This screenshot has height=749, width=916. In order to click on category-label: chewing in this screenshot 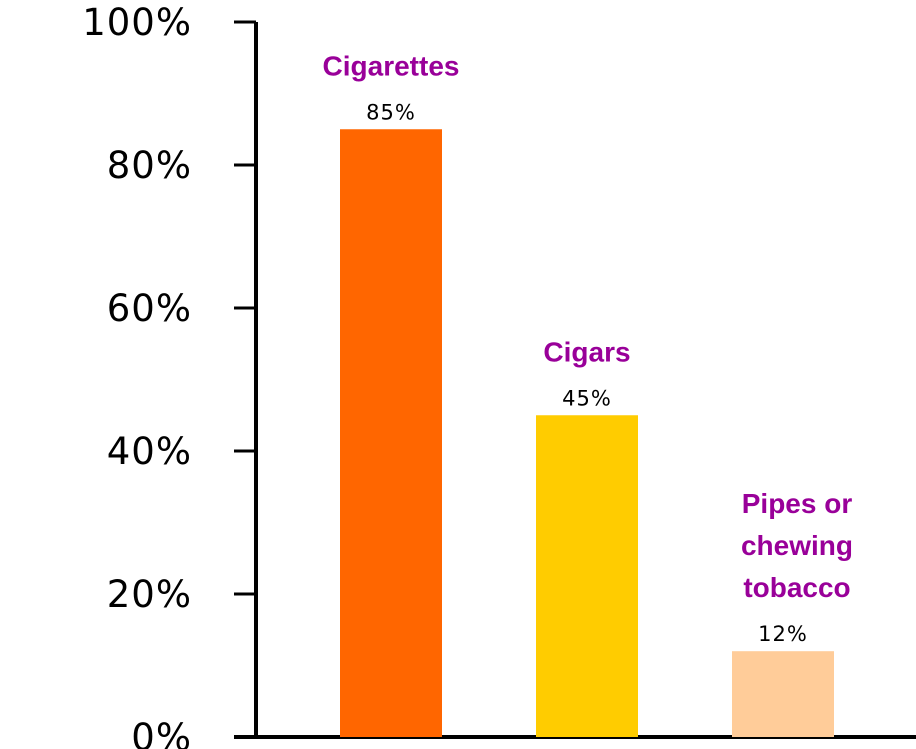, I will do `click(797, 545)`.